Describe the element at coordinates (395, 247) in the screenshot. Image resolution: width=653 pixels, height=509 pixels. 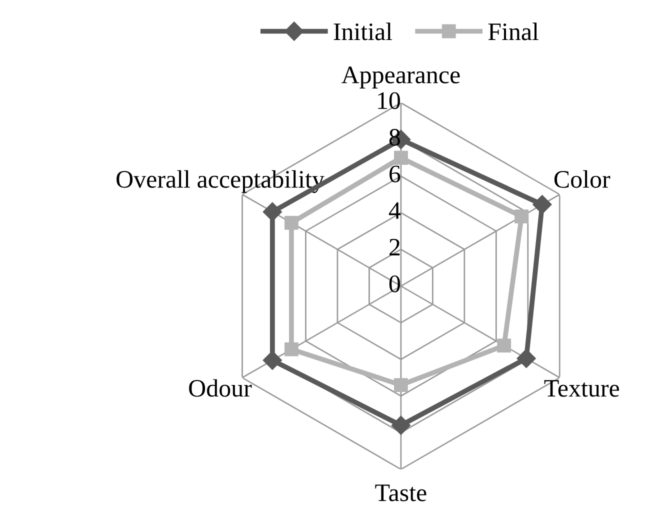
I see `y-tick-label: 2` at that location.